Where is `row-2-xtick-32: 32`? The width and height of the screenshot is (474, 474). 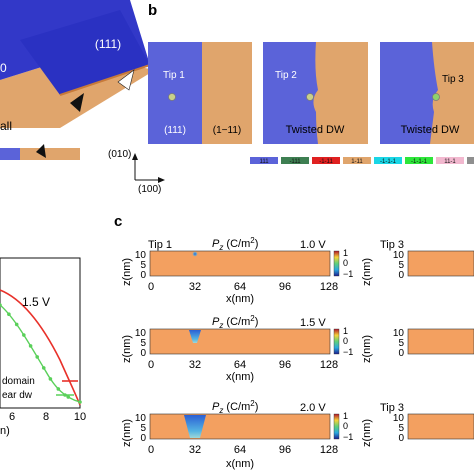 row-2-xtick-32: 32 is located at coordinates (195, 365).